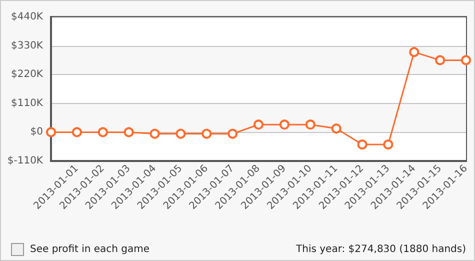  Describe the element at coordinates (25, 161) in the screenshot. I see `y-tick-label: $-110K` at that location.